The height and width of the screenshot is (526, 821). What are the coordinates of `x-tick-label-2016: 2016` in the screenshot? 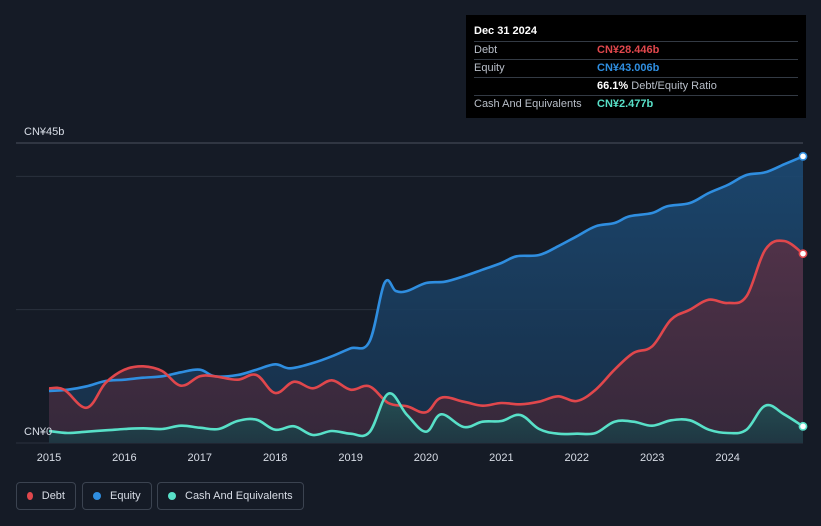 It's located at (124, 458).